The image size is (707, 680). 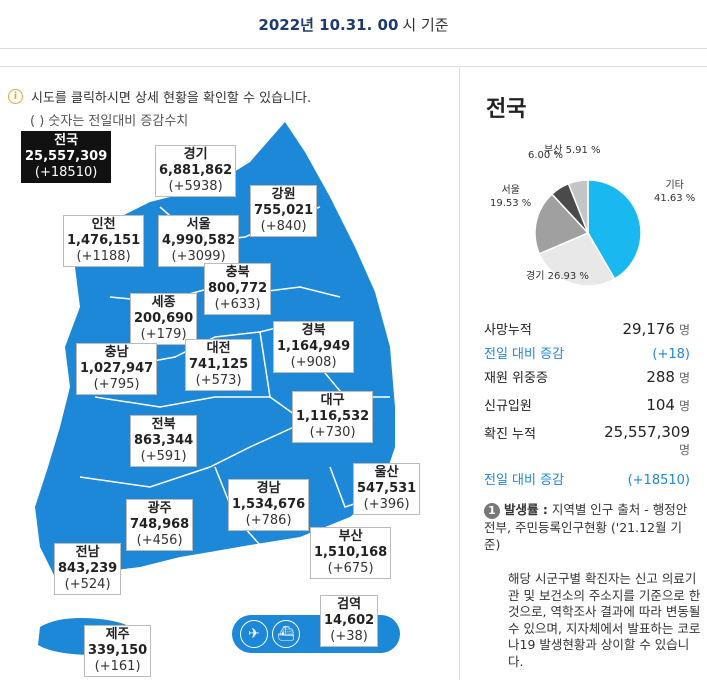 I want to click on region-value: 1,164,949, so click(x=314, y=346).